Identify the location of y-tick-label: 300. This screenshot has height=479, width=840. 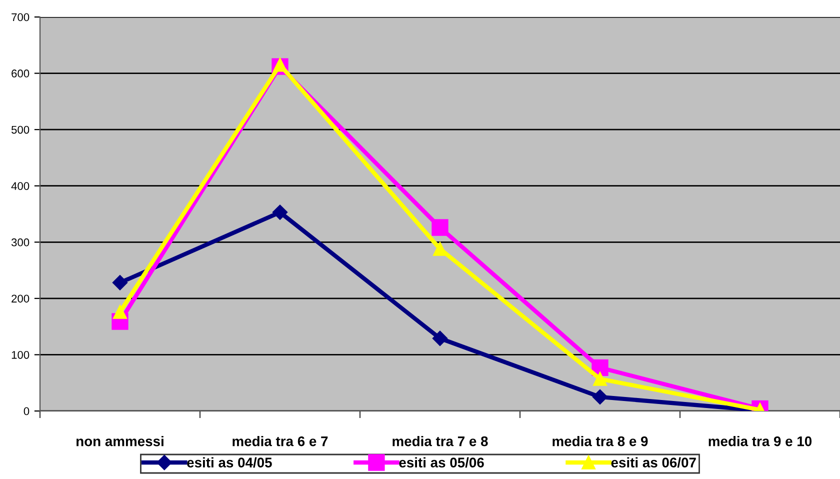
(20, 242).